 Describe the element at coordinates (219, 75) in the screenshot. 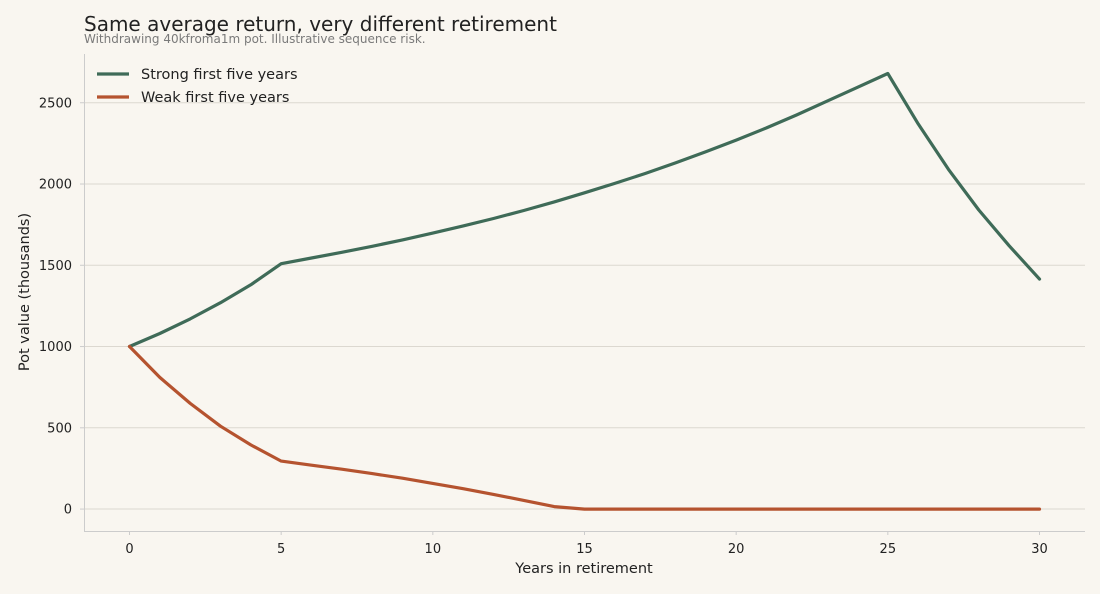

I see `legend-label-1: Strong first five years` at that location.